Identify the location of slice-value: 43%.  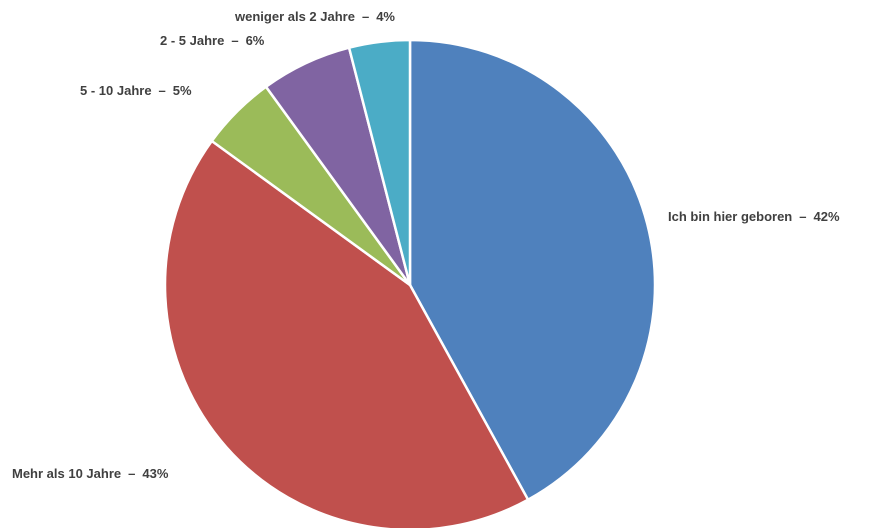
(155, 473).